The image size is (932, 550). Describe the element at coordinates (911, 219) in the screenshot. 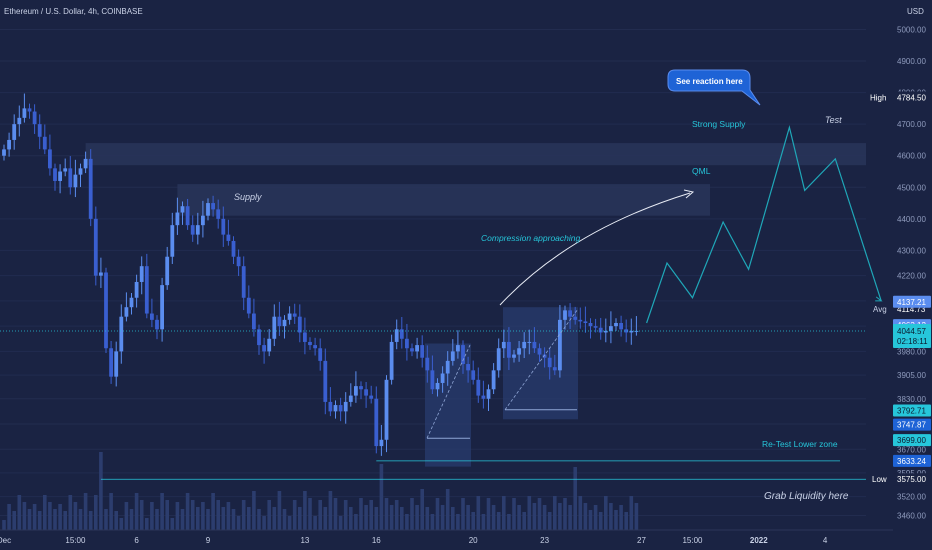

I see `price-tick-label: 4400.00` at that location.